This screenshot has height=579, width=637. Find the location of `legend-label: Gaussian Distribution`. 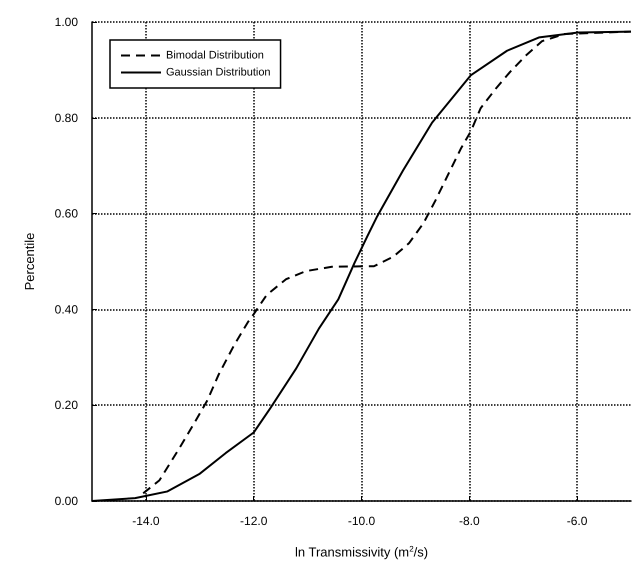

legend-label: Gaussian Distribution is located at coordinates (218, 72).